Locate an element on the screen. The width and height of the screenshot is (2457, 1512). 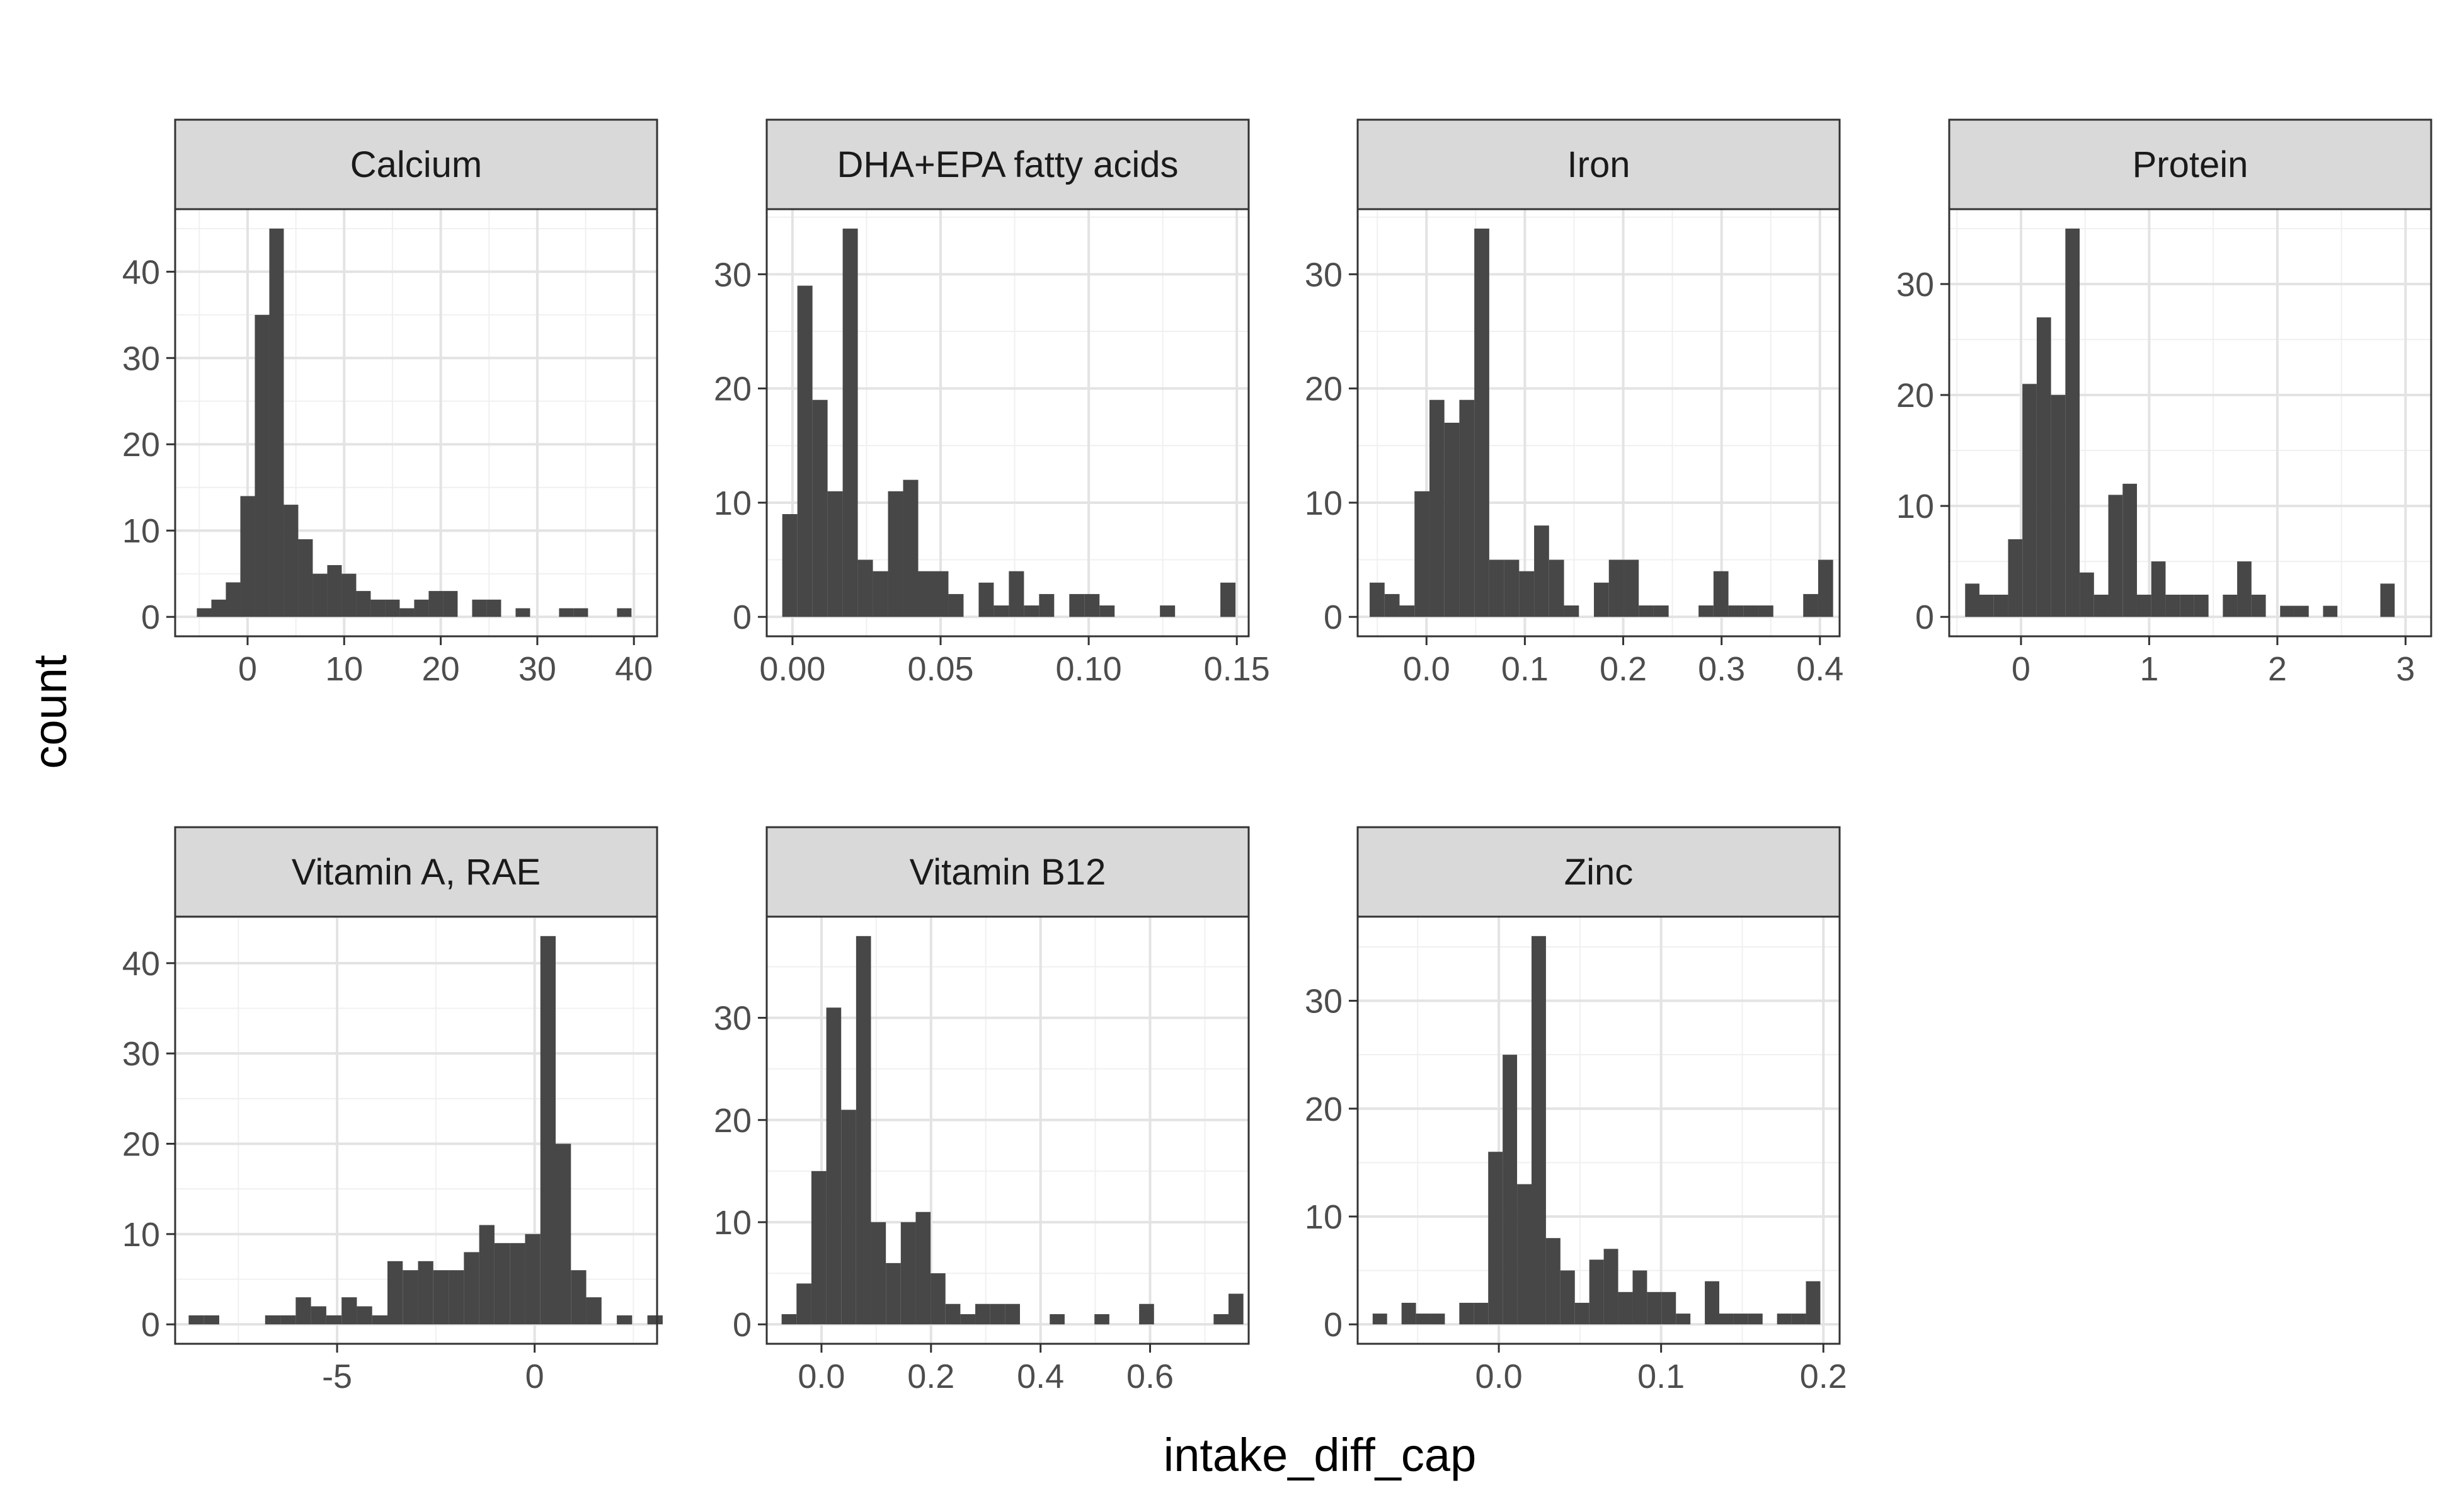
x-tick-label: 0.1 is located at coordinates (1525, 669).